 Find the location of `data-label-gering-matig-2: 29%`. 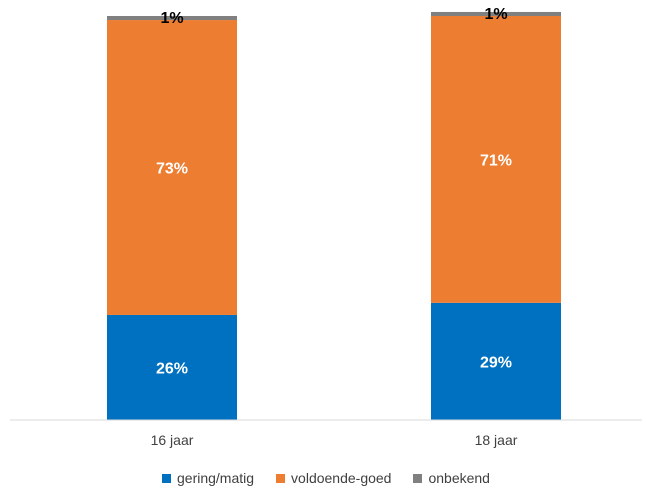

data-label-gering-matig-2: 29% is located at coordinates (496, 362).